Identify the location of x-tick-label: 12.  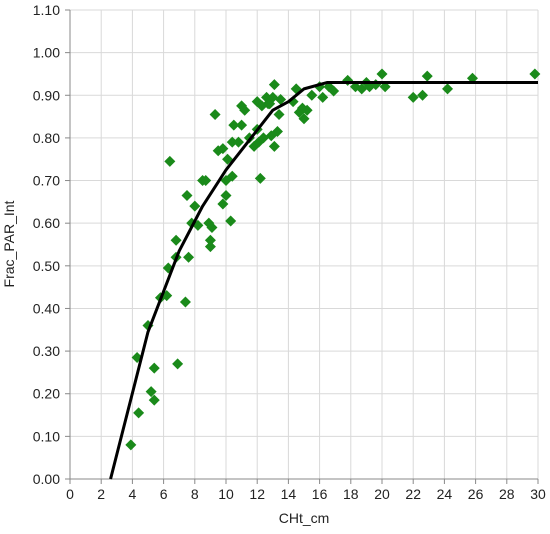
(257, 494).